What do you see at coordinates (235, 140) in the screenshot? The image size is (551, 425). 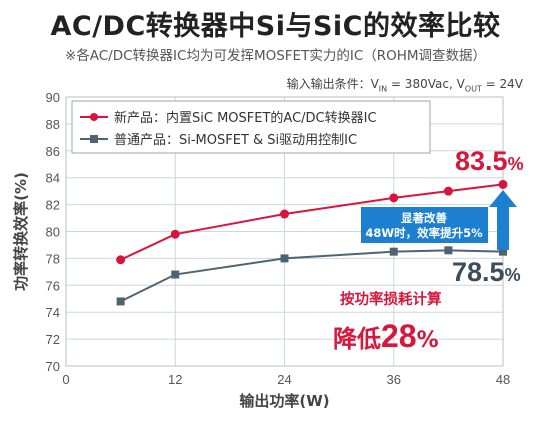 I see `legend-label-si: 普通产品：Si-MOSFET & Si驱动用控制IC` at bounding box center [235, 140].